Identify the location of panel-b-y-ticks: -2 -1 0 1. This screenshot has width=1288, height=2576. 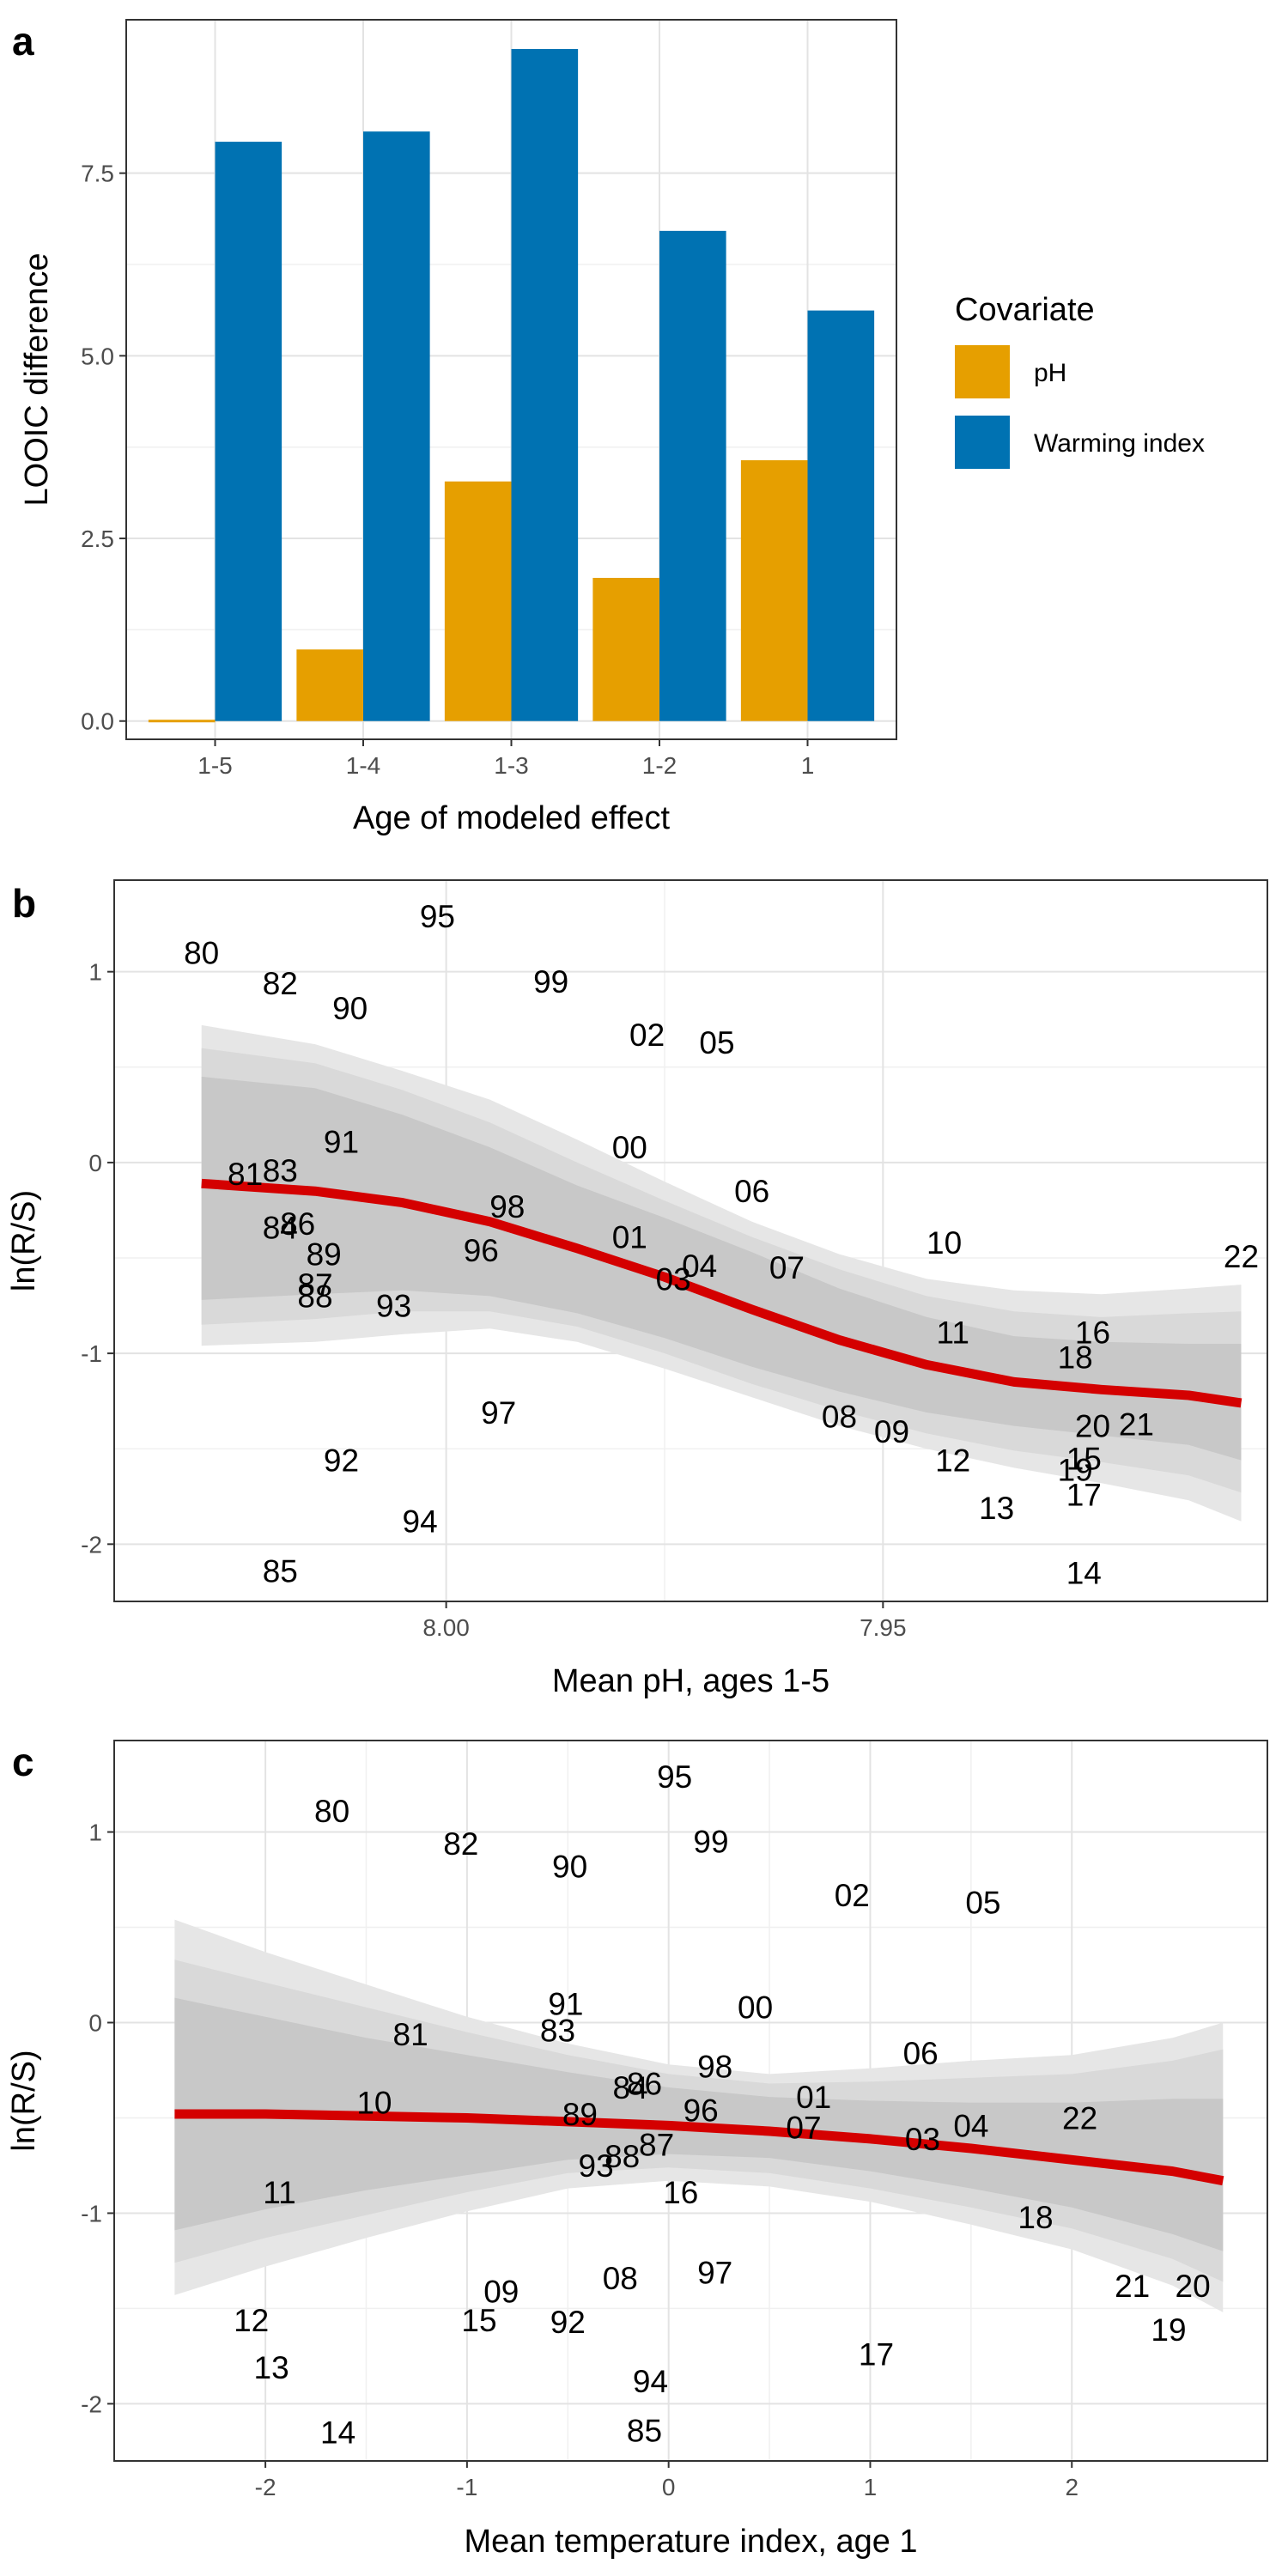
(98, 1258).